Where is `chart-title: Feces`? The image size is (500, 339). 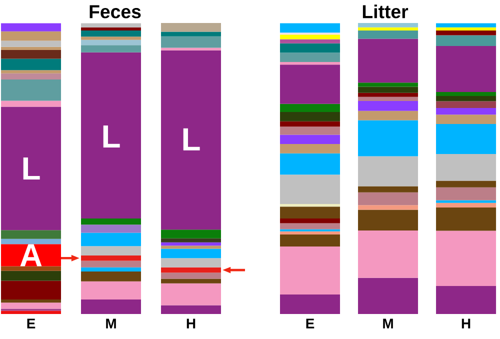
chart-title: Feces is located at coordinates (115, 11).